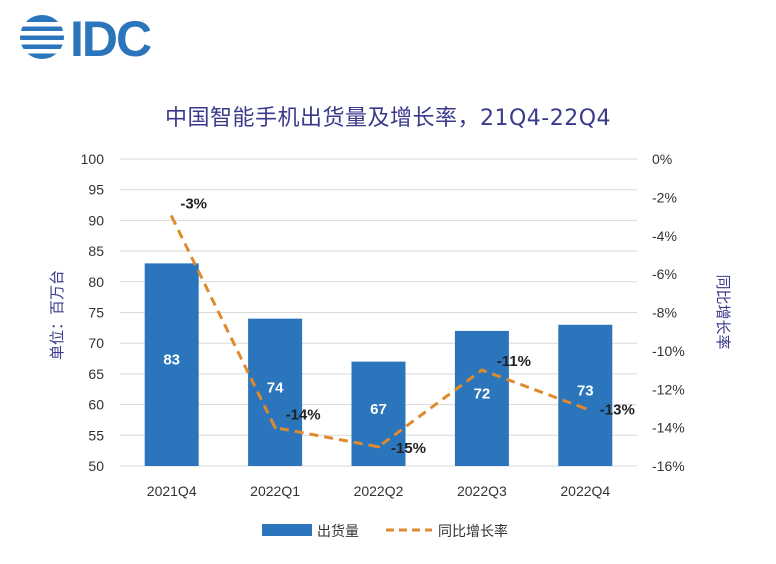 The image size is (776, 564). Describe the element at coordinates (664, 236) in the screenshot. I see `right-tick-label: -4%` at that location.